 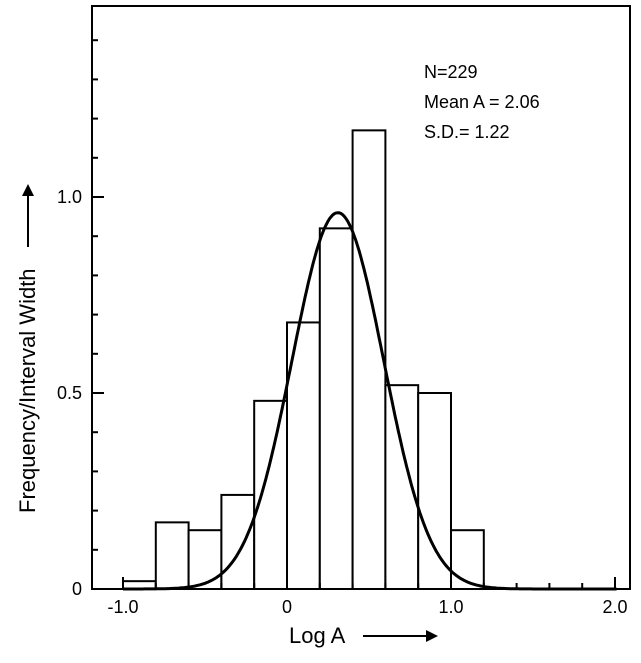 What do you see at coordinates (69, 393) in the screenshot?
I see `y-tick-label-1: 0.5` at bounding box center [69, 393].